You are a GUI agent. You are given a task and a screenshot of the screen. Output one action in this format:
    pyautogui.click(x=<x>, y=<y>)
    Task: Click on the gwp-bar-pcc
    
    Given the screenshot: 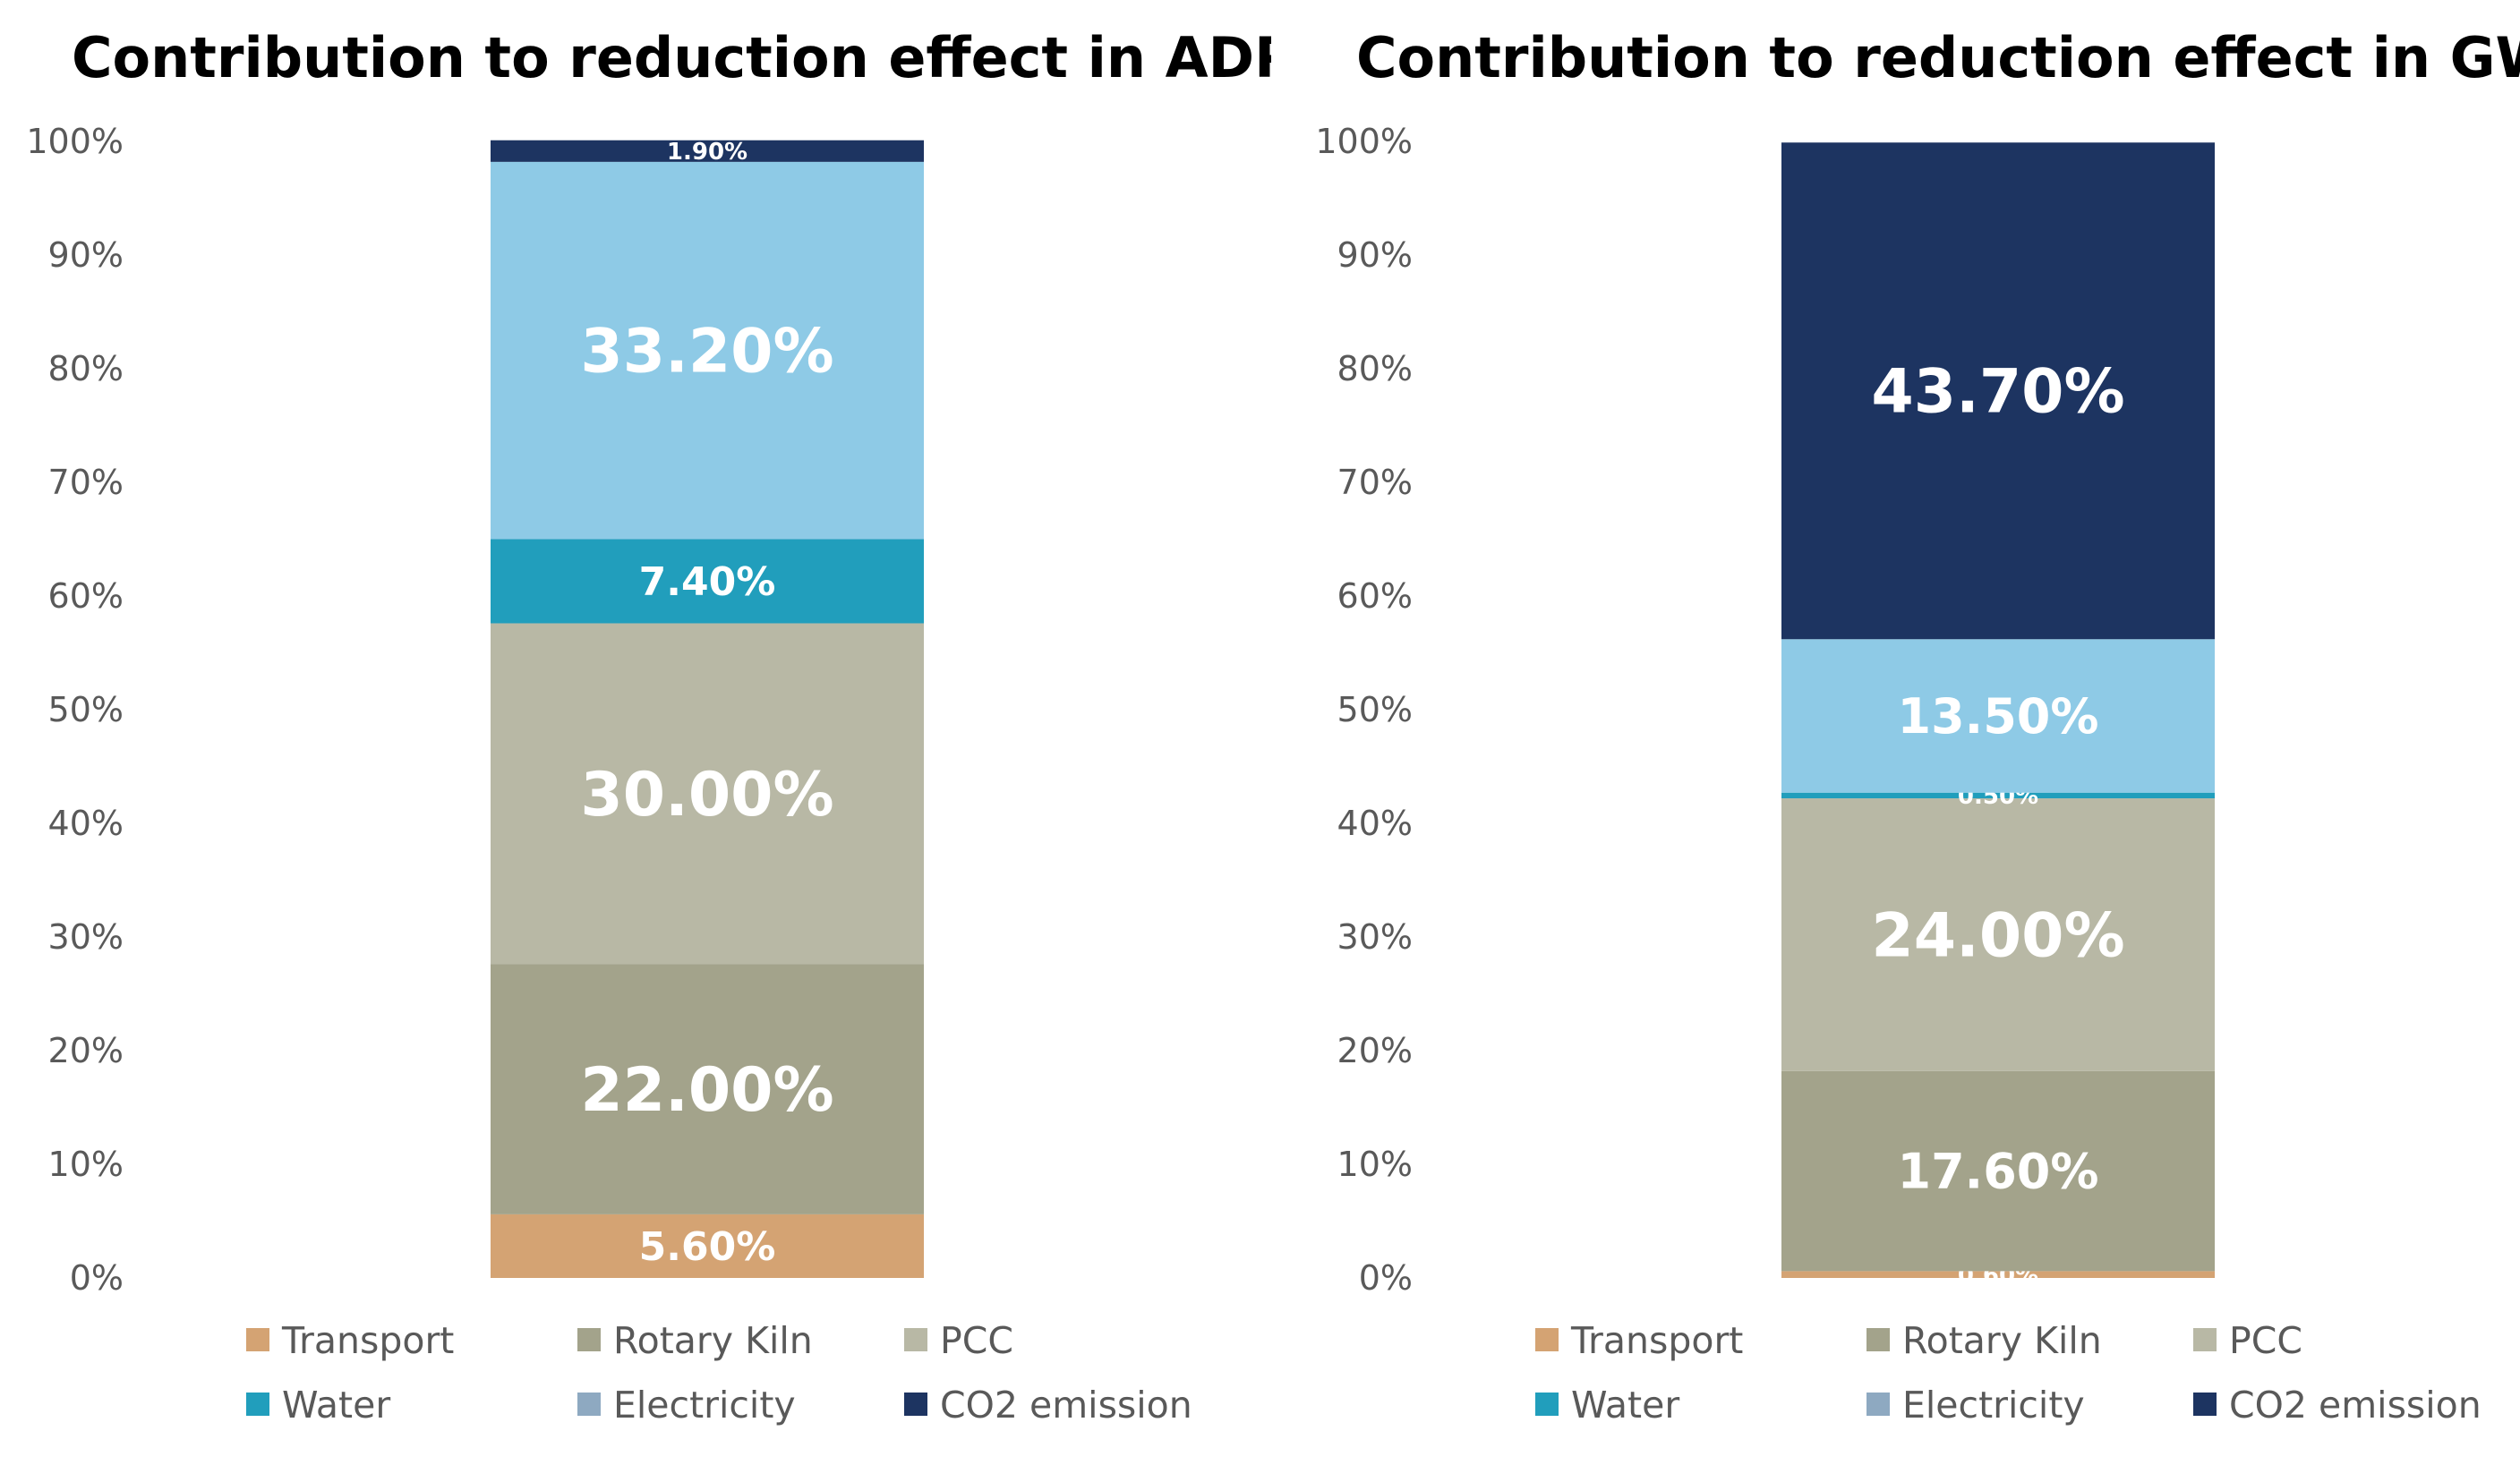 What is the action you would take?
    pyautogui.click(x=1998, y=935)
    